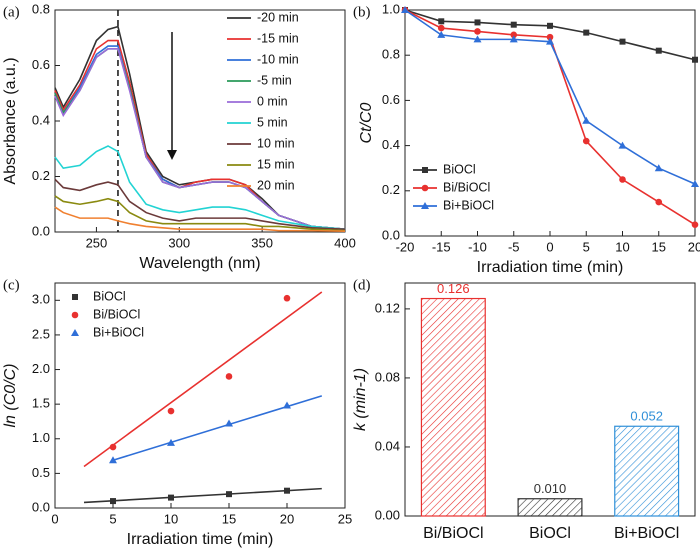  Describe the element at coordinates (550, 488) in the screenshot. I see `value-label: 0.010` at that location.